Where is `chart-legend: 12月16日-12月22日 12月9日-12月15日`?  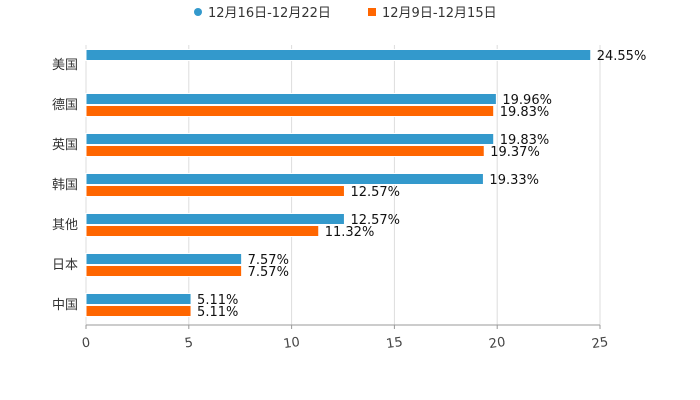 chart-legend: 12月16日-12月22日 12月9日-12月15日 is located at coordinates (345, 13).